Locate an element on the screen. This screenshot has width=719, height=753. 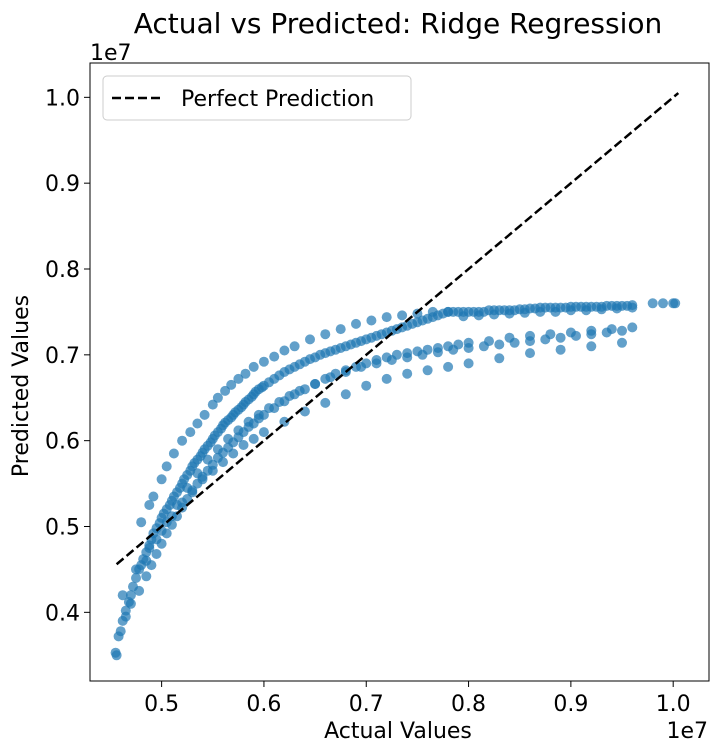
x-tick-label: 0.9 is located at coordinates (570, 704).